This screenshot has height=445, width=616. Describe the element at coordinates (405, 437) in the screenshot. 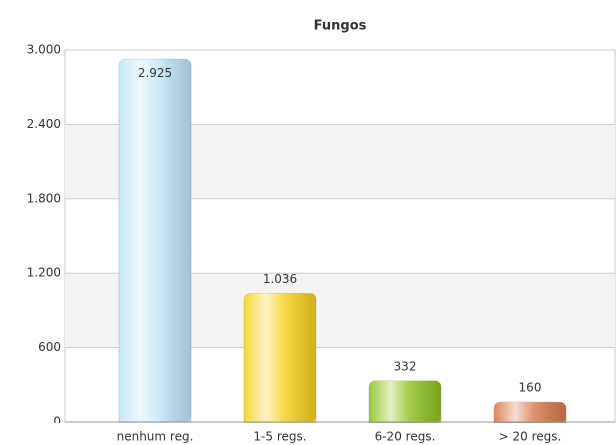

I see `x-tick-label: 6-20 regs.` at that location.